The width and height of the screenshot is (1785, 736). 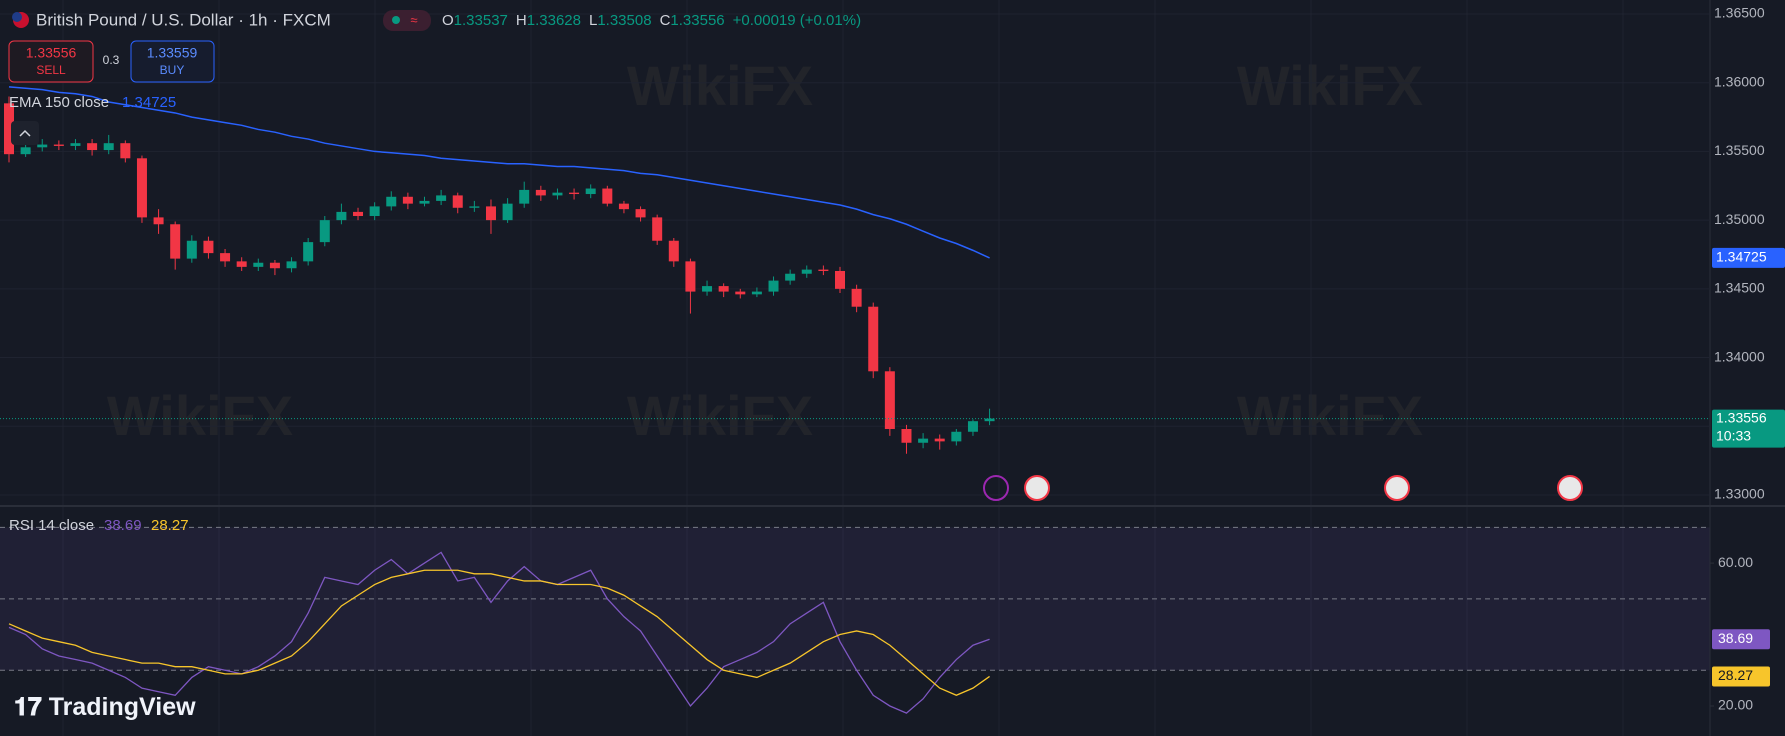 I want to click on buy-label: BUY, so click(x=172, y=70).